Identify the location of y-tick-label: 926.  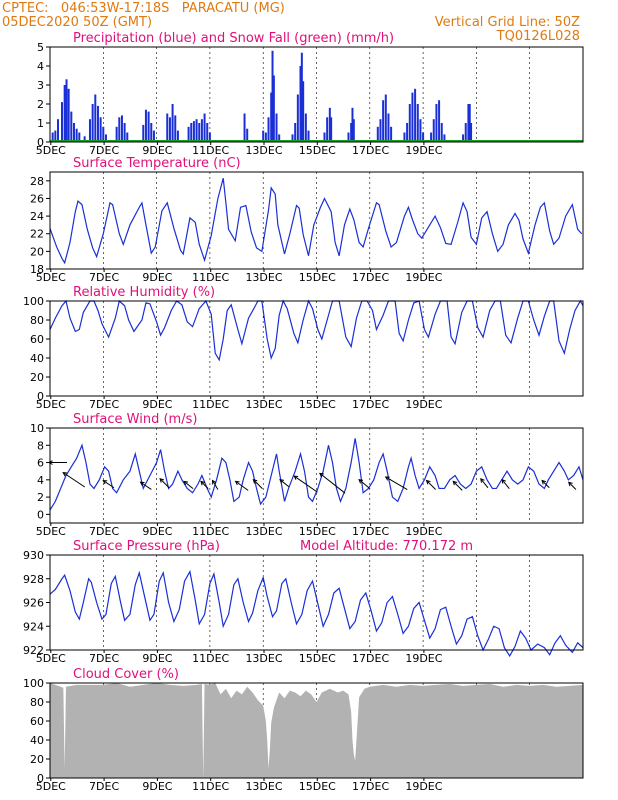
(33, 603).